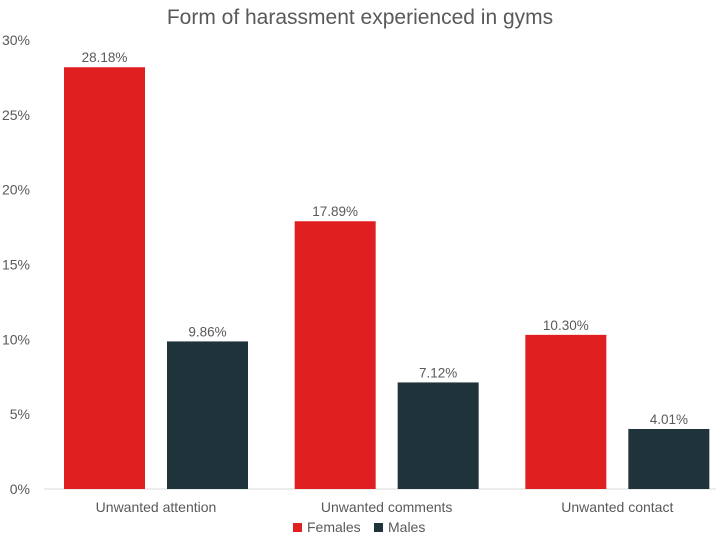 The width and height of the screenshot is (720, 540). I want to click on x-category-label: Unwanted attention, so click(156, 507).